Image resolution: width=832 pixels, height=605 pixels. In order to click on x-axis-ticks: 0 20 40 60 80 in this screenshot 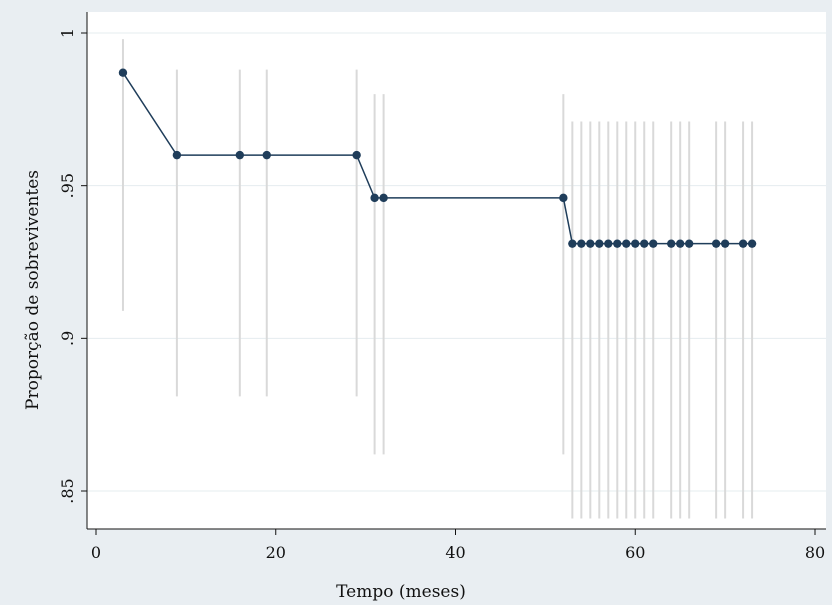, I will do `click(458, 545)`.